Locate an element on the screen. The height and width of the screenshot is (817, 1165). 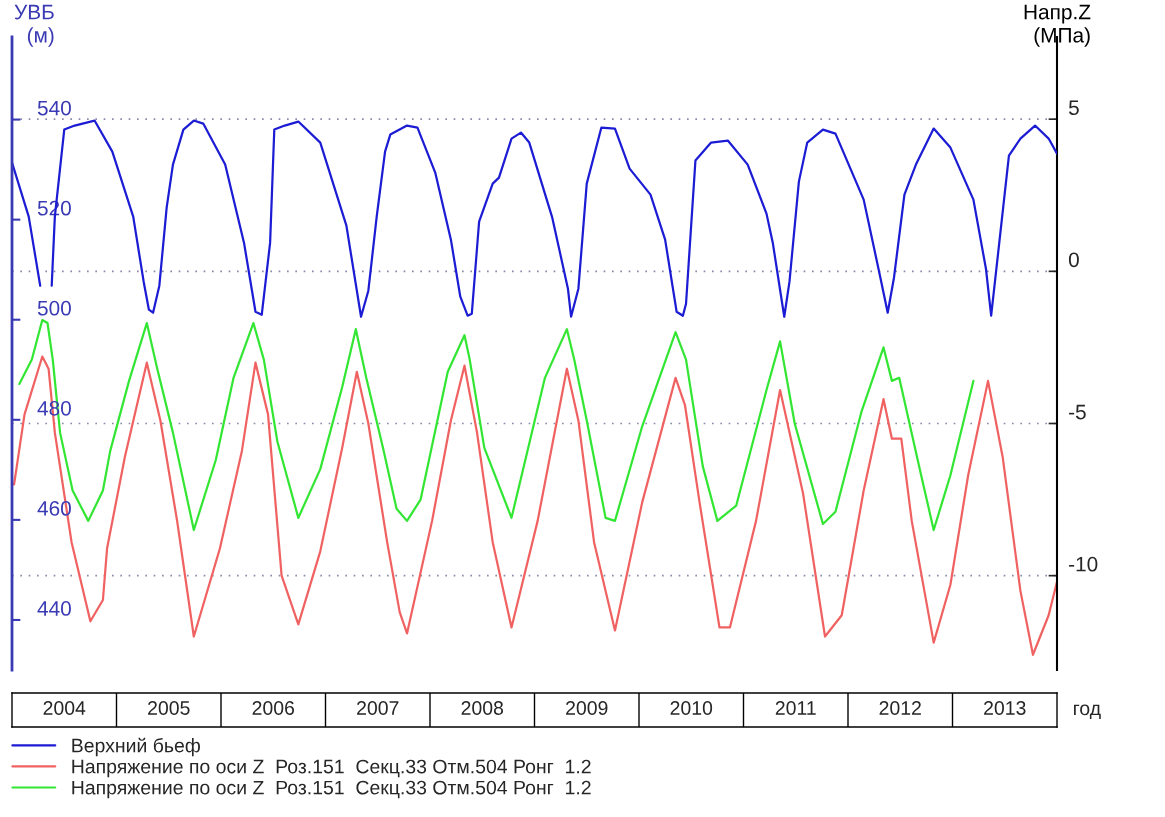
x-tick-label: 2007 is located at coordinates (378, 708).